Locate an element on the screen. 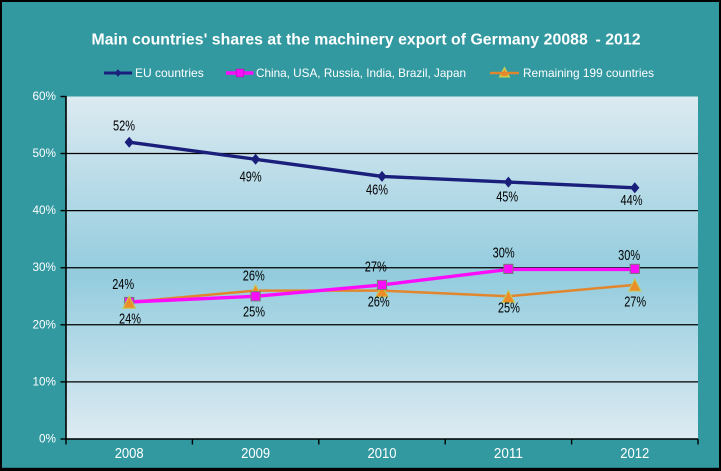 Image resolution: width=721 pixels, height=471 pixels. svg-text: 52% is located at coordinates (124, 126).